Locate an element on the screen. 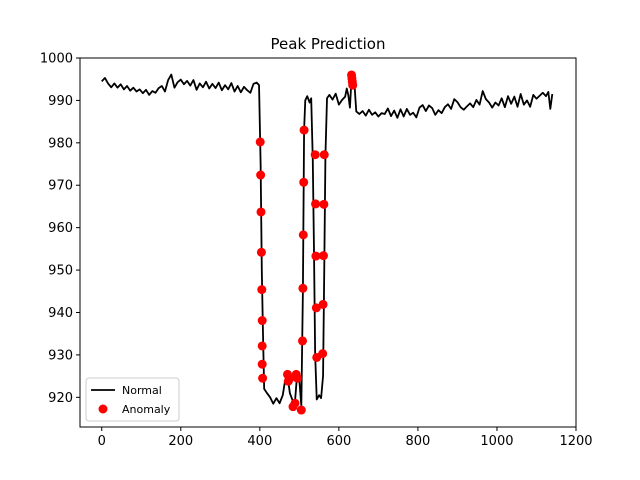  x-tick-label: 600 is located at coordinates (338, 441).